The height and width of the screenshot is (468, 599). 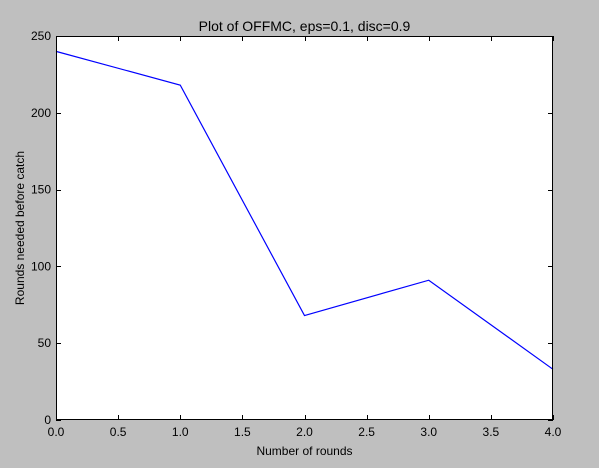 What do you see at coordinates (45, 343) in the screenshot?
I see `y-tick-label: 50` at bounding box center [45, 343].